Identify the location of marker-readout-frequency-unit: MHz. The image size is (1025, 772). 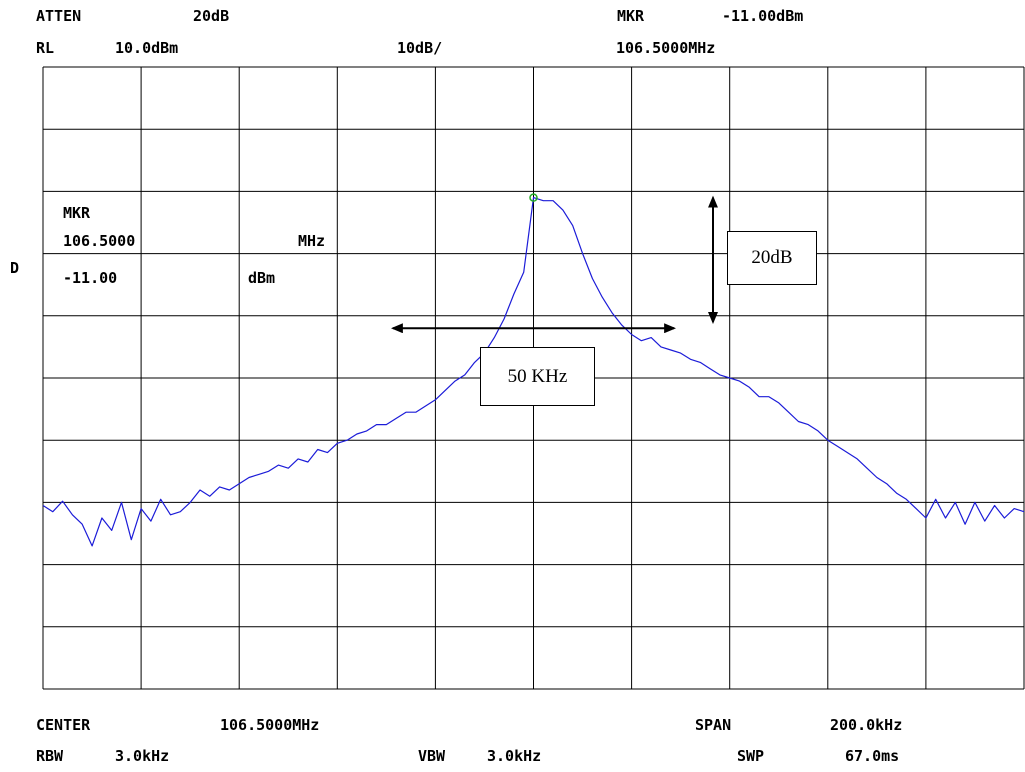
(312, 241).